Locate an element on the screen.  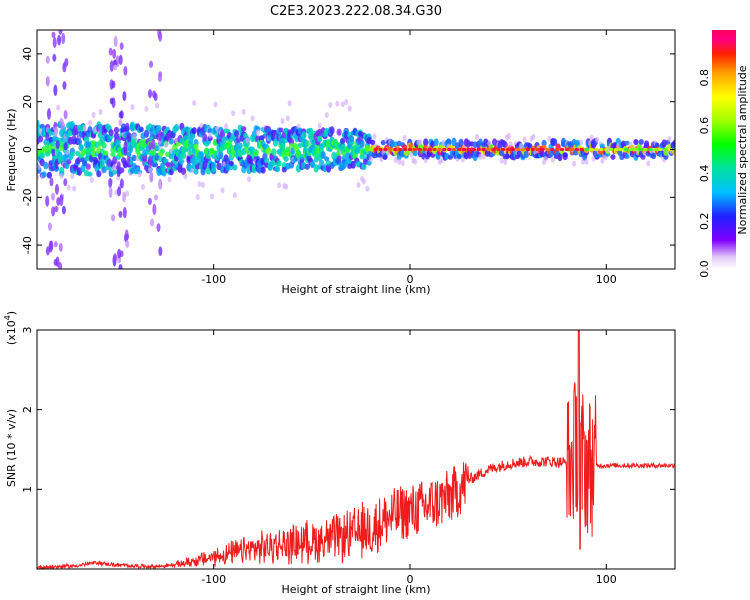
colorbar-ticks: 0.0 0.2 0.4 0.6 0.8 is located at coordinates (704, 173).